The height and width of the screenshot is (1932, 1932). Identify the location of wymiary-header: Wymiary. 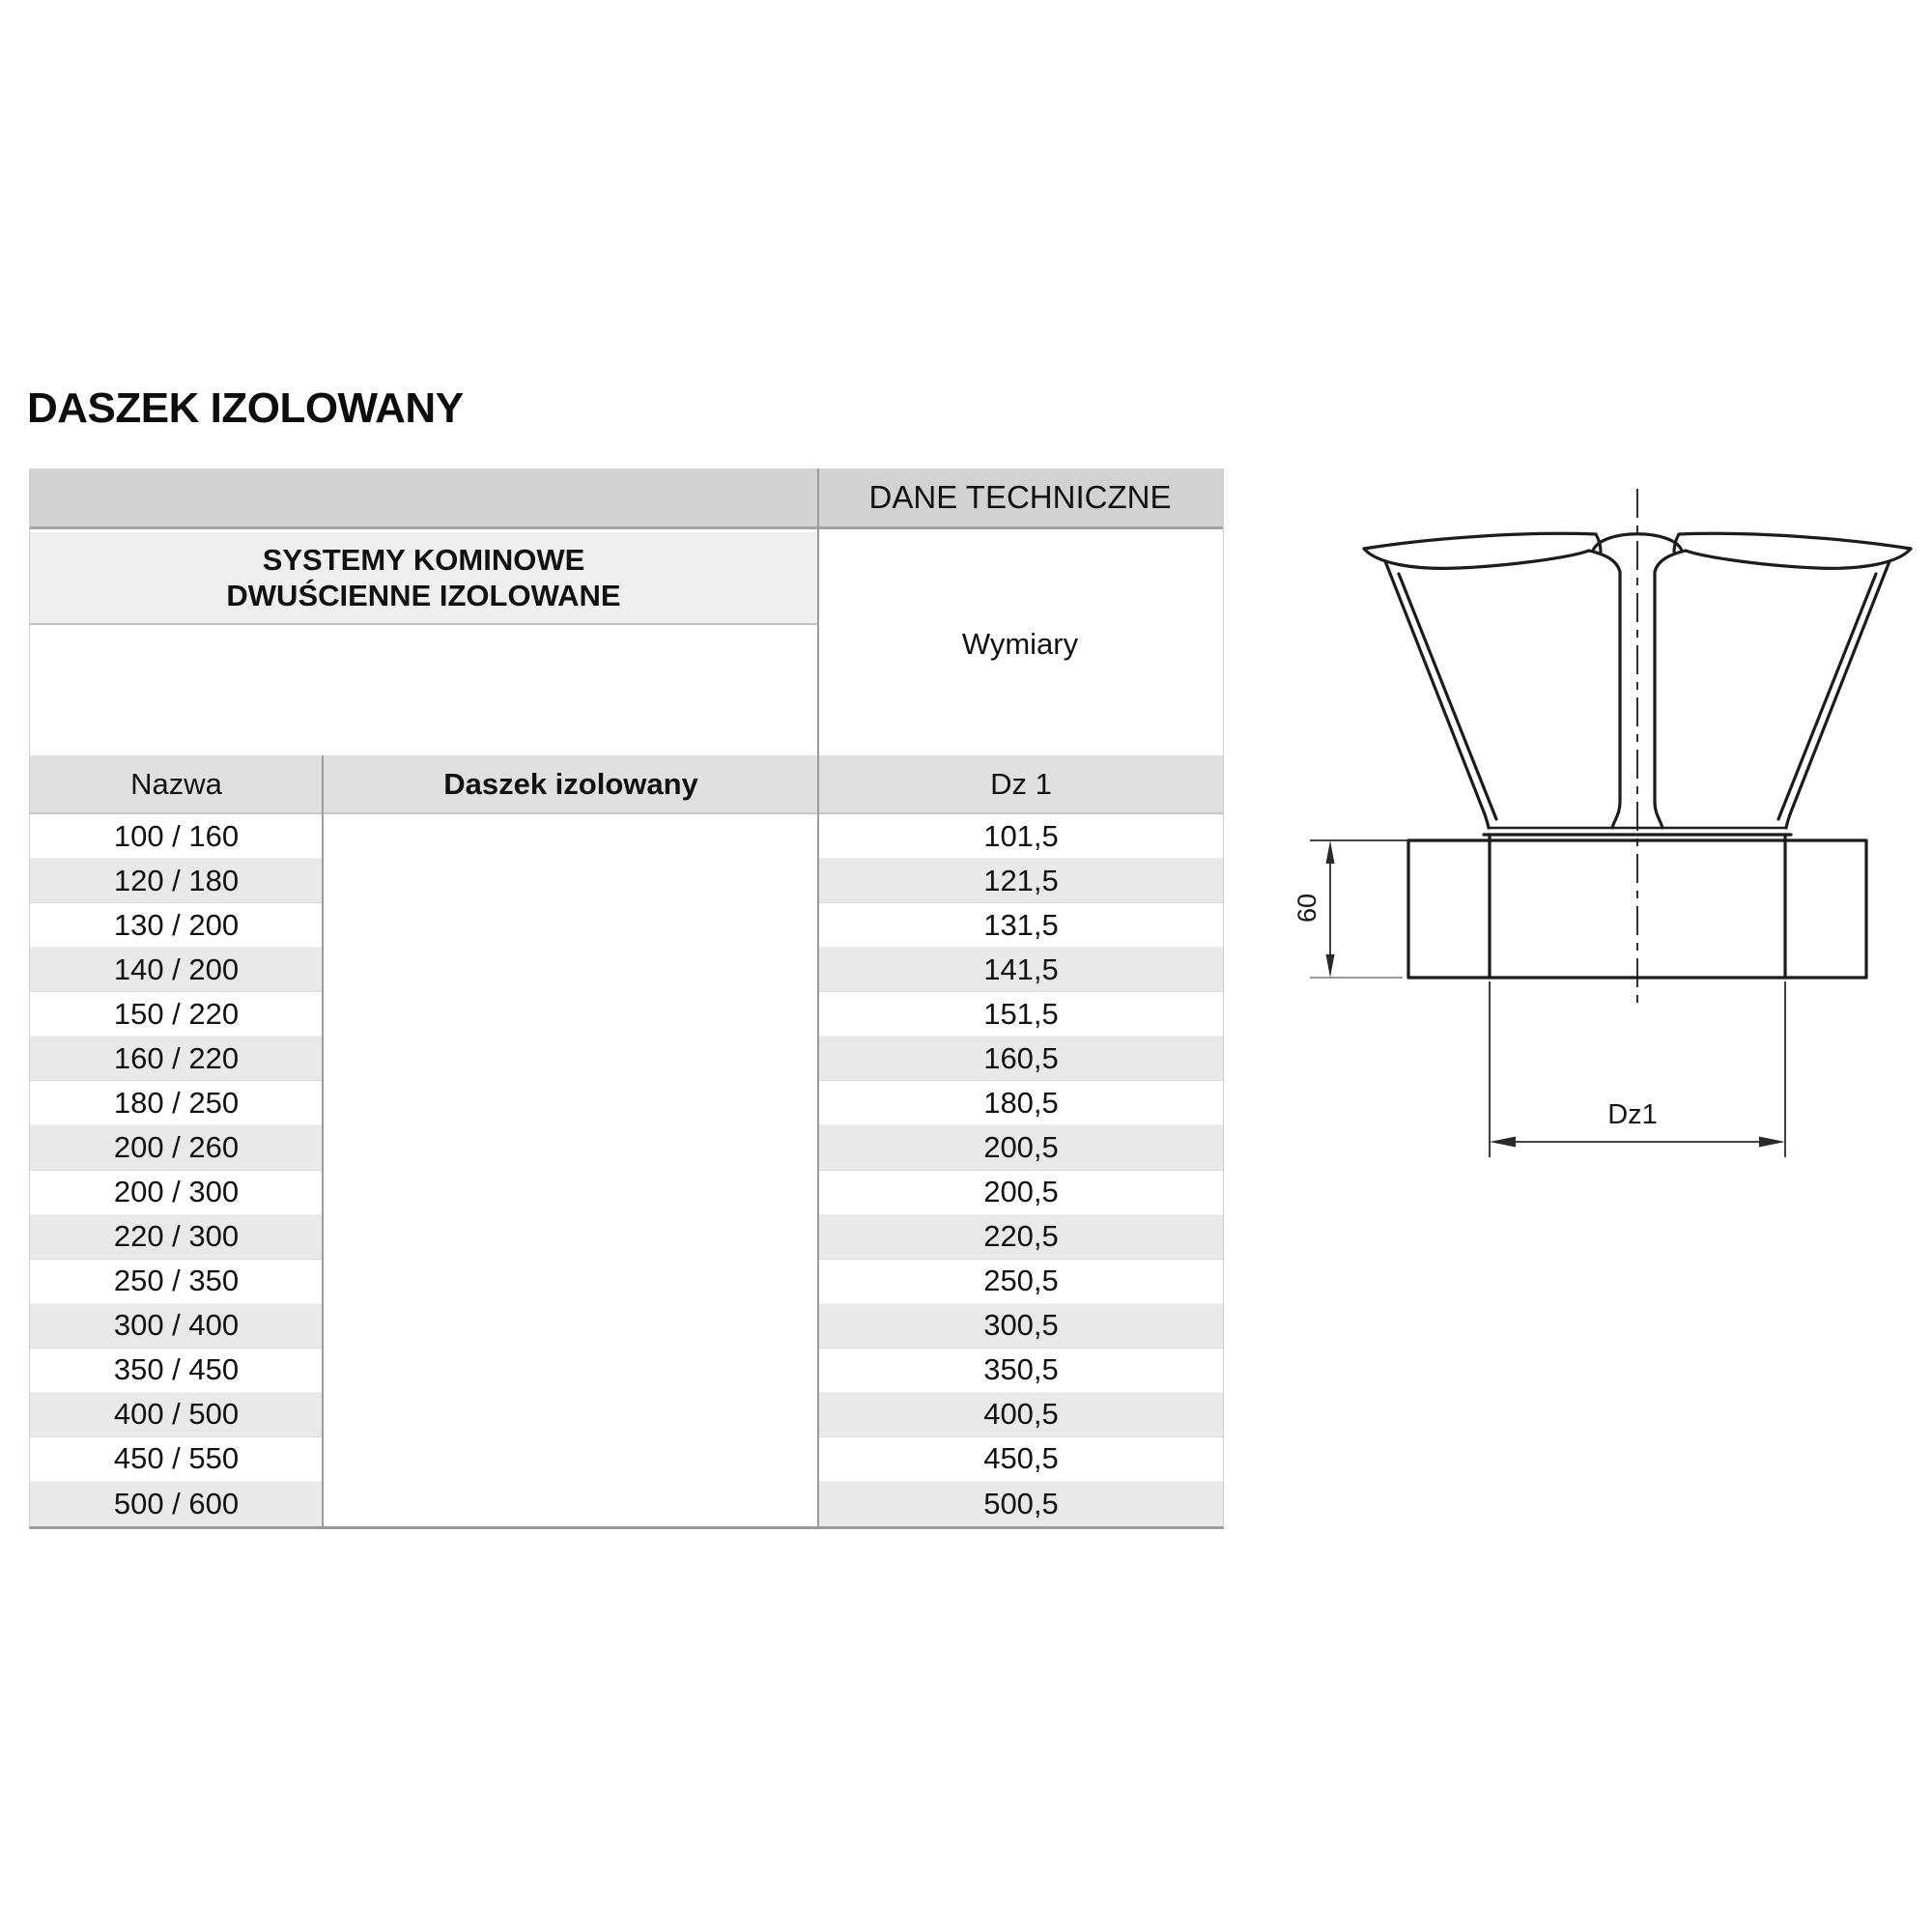
(1020, 643).